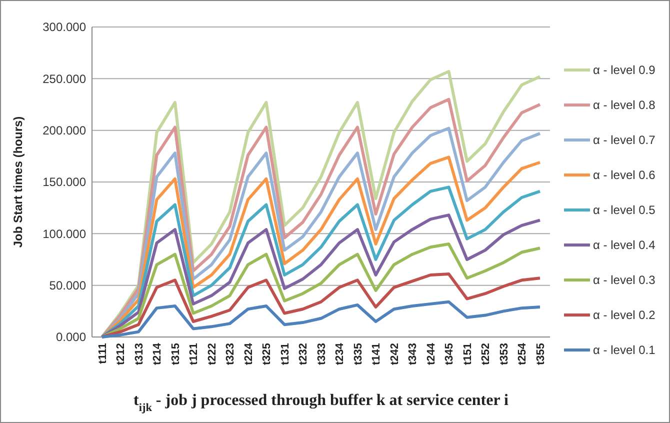 The image size is (670, 423). What do you see at coordinates (64, 131) in the screenshot?
I see `y-tick-label: 200.000` at bounding box center [64, 131].